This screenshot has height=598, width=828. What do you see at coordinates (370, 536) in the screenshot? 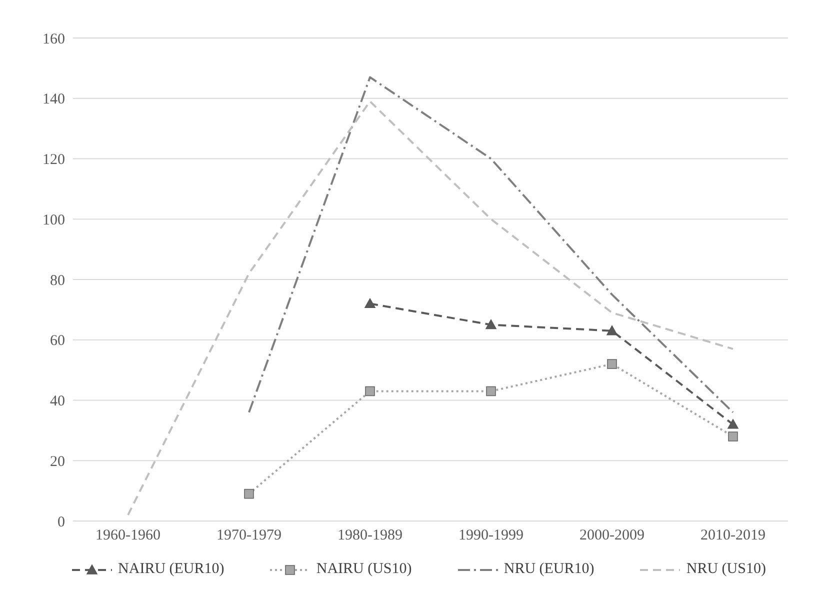
I see `x-tick-label: 1980-1989` at bounding box center [370, 536].